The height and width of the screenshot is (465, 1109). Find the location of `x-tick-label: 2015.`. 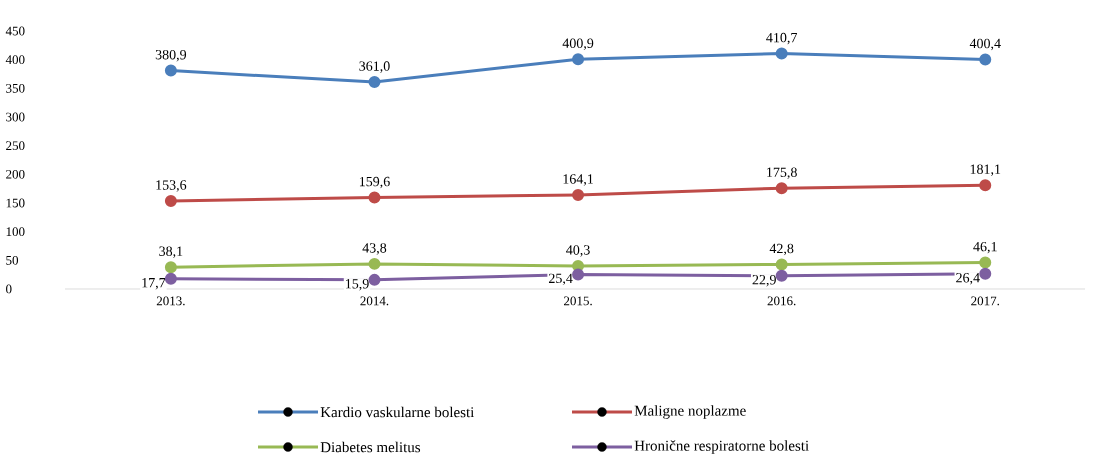

x-tick-label: 2015. is located at coordinates (578, 301).